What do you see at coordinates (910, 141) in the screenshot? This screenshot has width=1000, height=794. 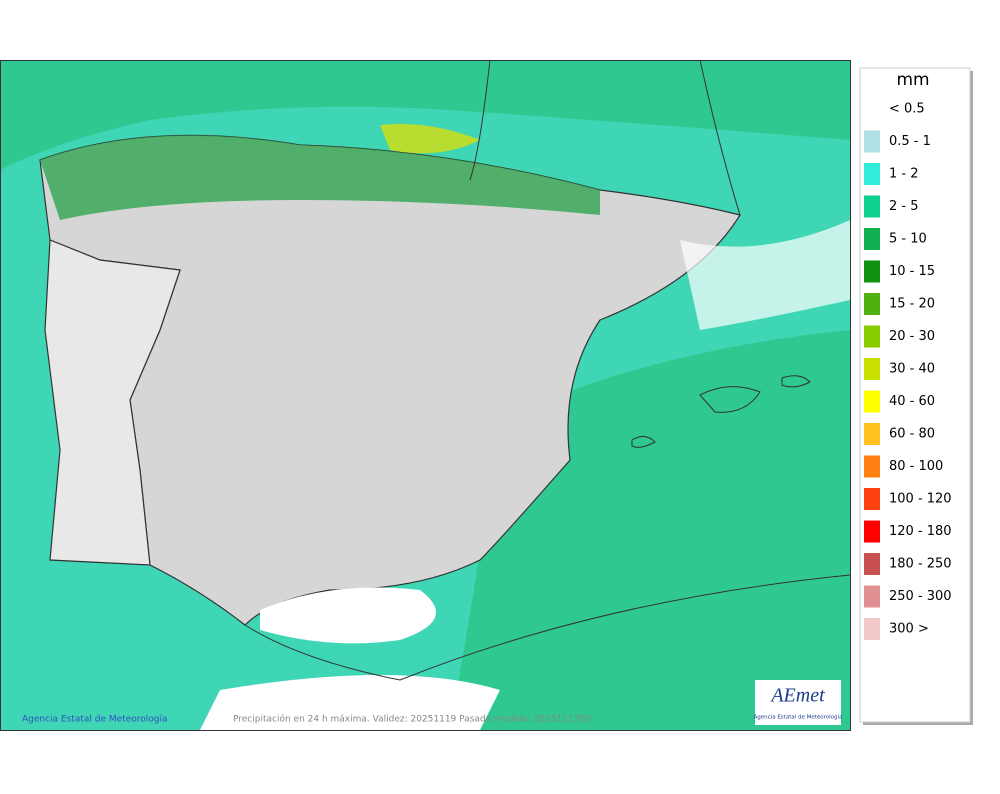 I see `legend-label: 0.5 - 1` at bounding box center [910, 141].